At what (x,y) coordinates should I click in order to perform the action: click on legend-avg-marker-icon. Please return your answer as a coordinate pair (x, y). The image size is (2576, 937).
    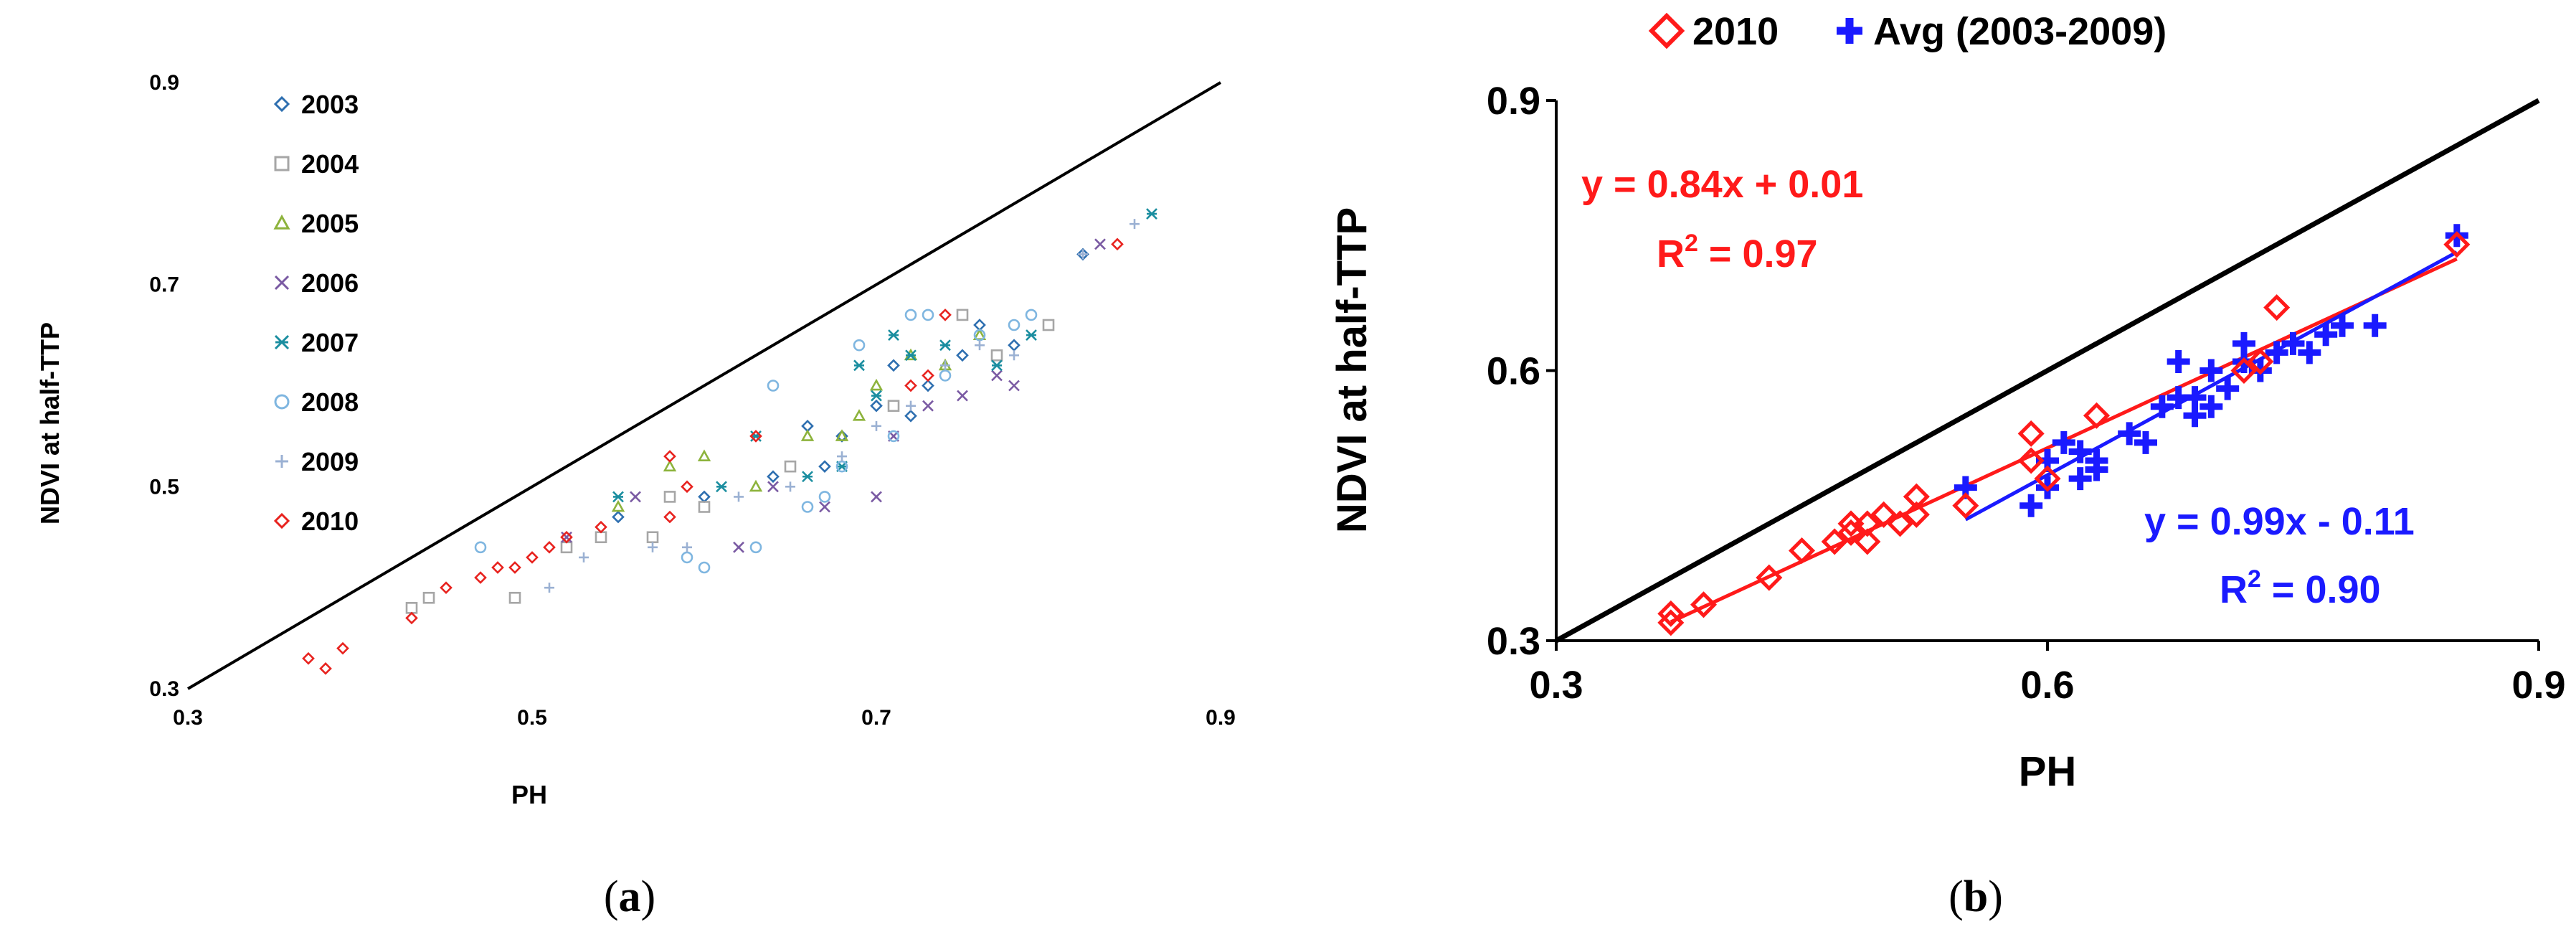
    Looking at the image, I should click on (1849, 31).